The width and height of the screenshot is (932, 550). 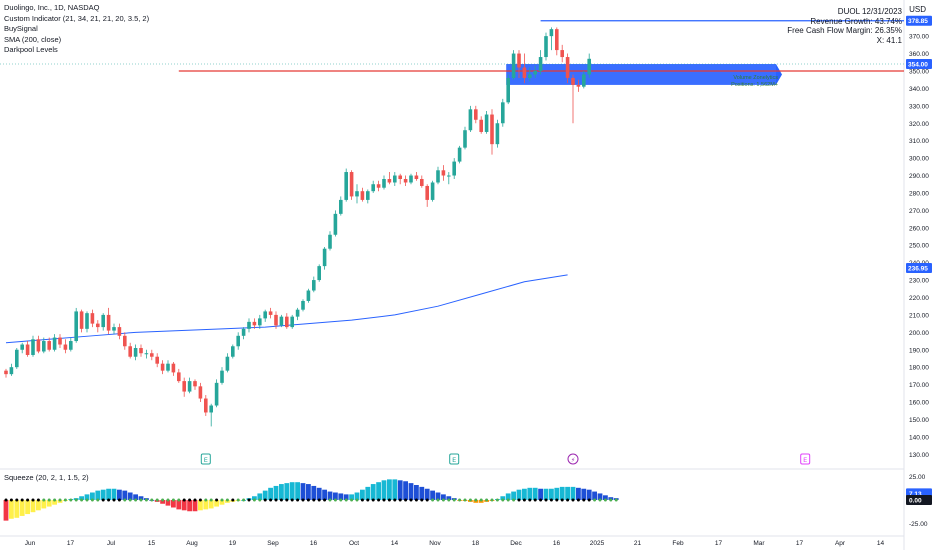 I want to click on darkpool-label-1: Volume Zonelytics, so click(x=755, y=78).